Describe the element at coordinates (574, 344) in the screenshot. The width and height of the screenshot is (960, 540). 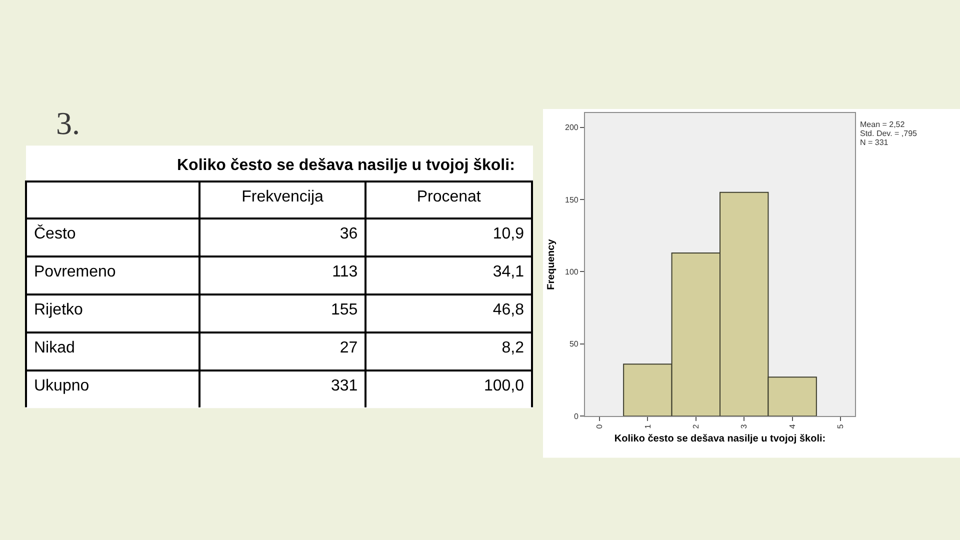
I see `y-tick-label: 50` at that location.